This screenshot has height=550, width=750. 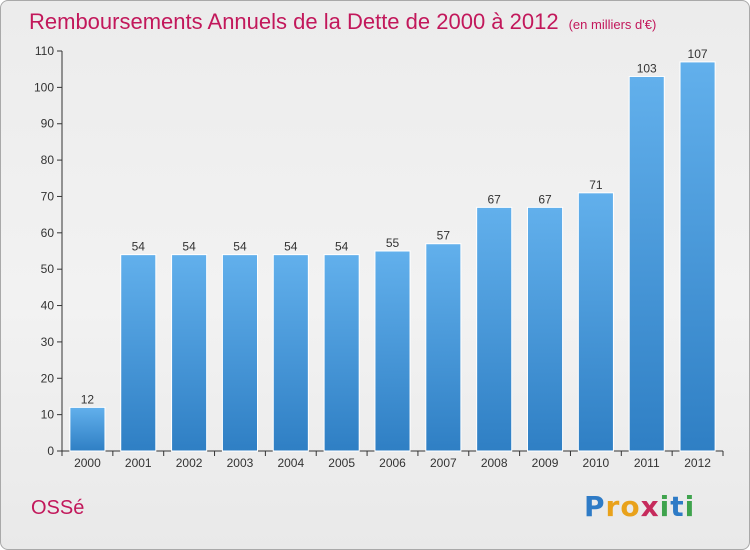 I want to click on y-tick-label: 30, so click(x=48, y=342).